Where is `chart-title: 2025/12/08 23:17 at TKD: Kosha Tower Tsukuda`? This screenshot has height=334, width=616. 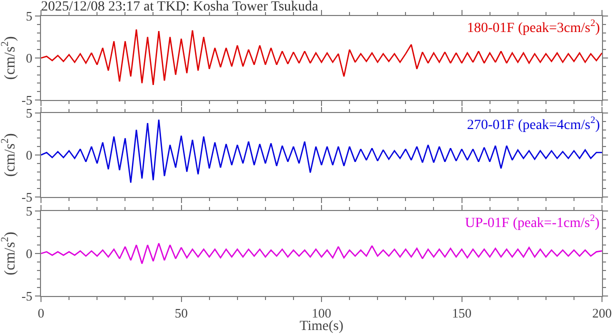 chart-title: 2025/12/08 23:17 at TKD: Kosha Tower Tsukuda is located at coordinates (180, 7).